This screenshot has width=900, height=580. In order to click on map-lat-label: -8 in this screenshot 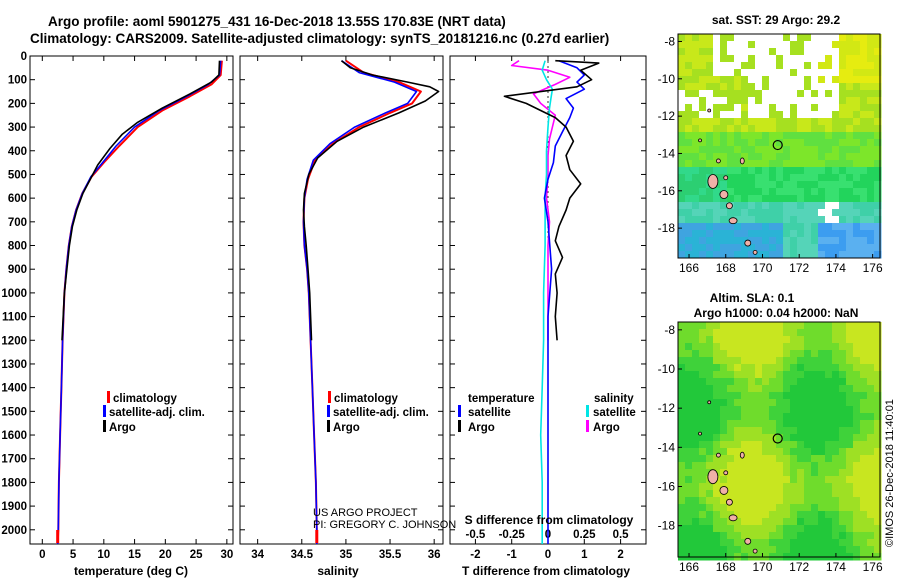, I will do `click(669, 41)`.